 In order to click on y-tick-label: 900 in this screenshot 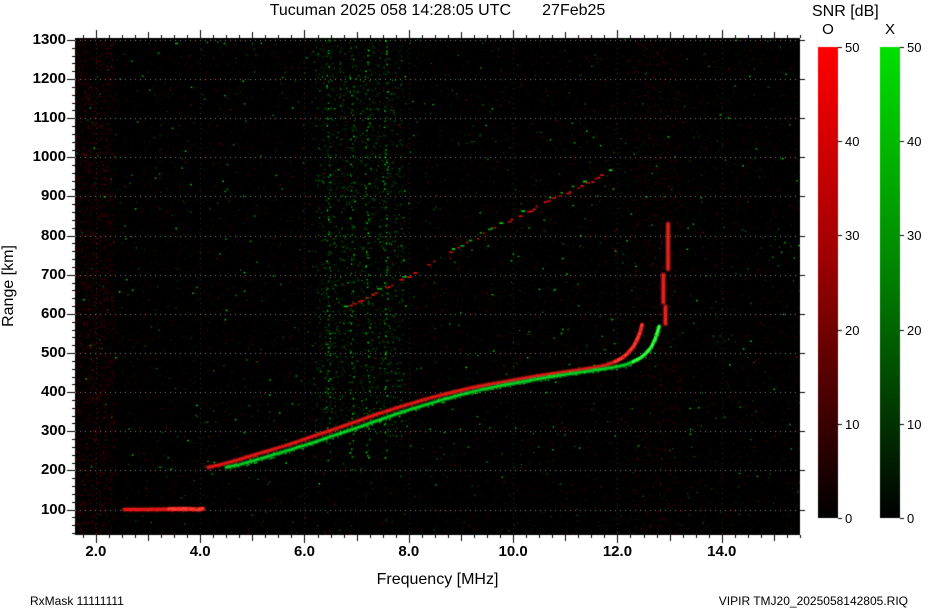, I will do `click(53, 196)`.